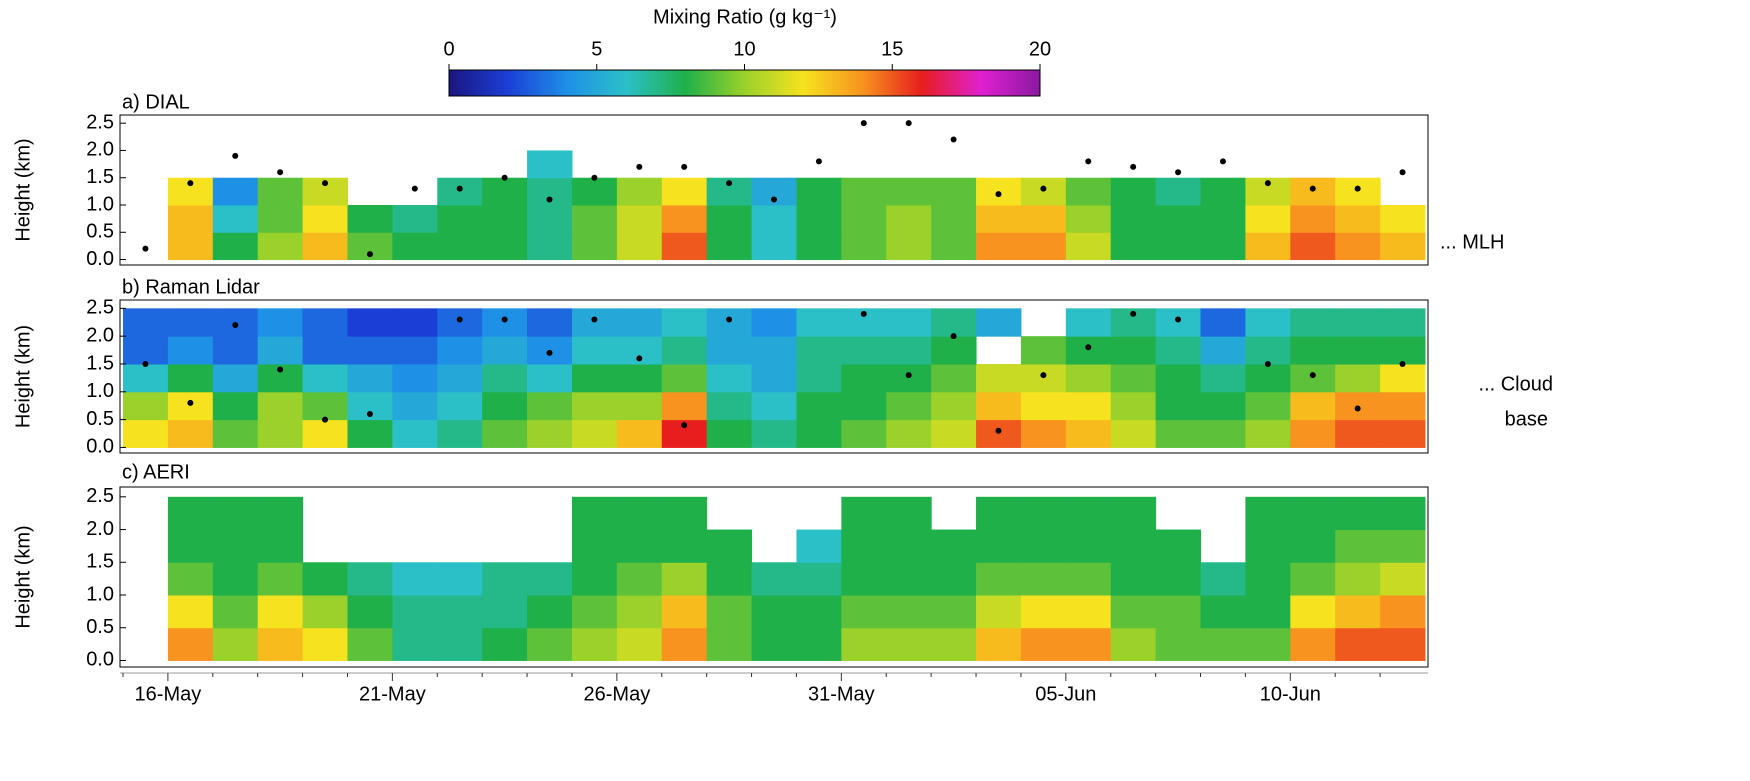 The width and height of the screenshot is (1750, 781). What do you see at coordinates (892, 49) in the screenshot?
I see `colorbar-tick-label: 15` at bounding box center [892, 49].